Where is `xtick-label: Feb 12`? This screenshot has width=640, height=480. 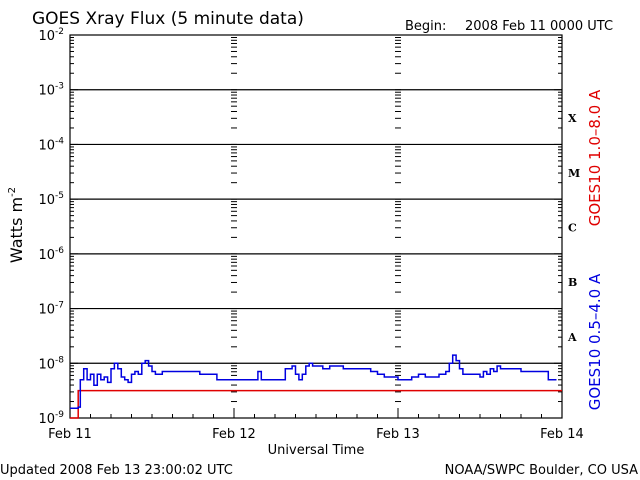 xtick-label: Feb 12 is located at coordinates (234, 434).